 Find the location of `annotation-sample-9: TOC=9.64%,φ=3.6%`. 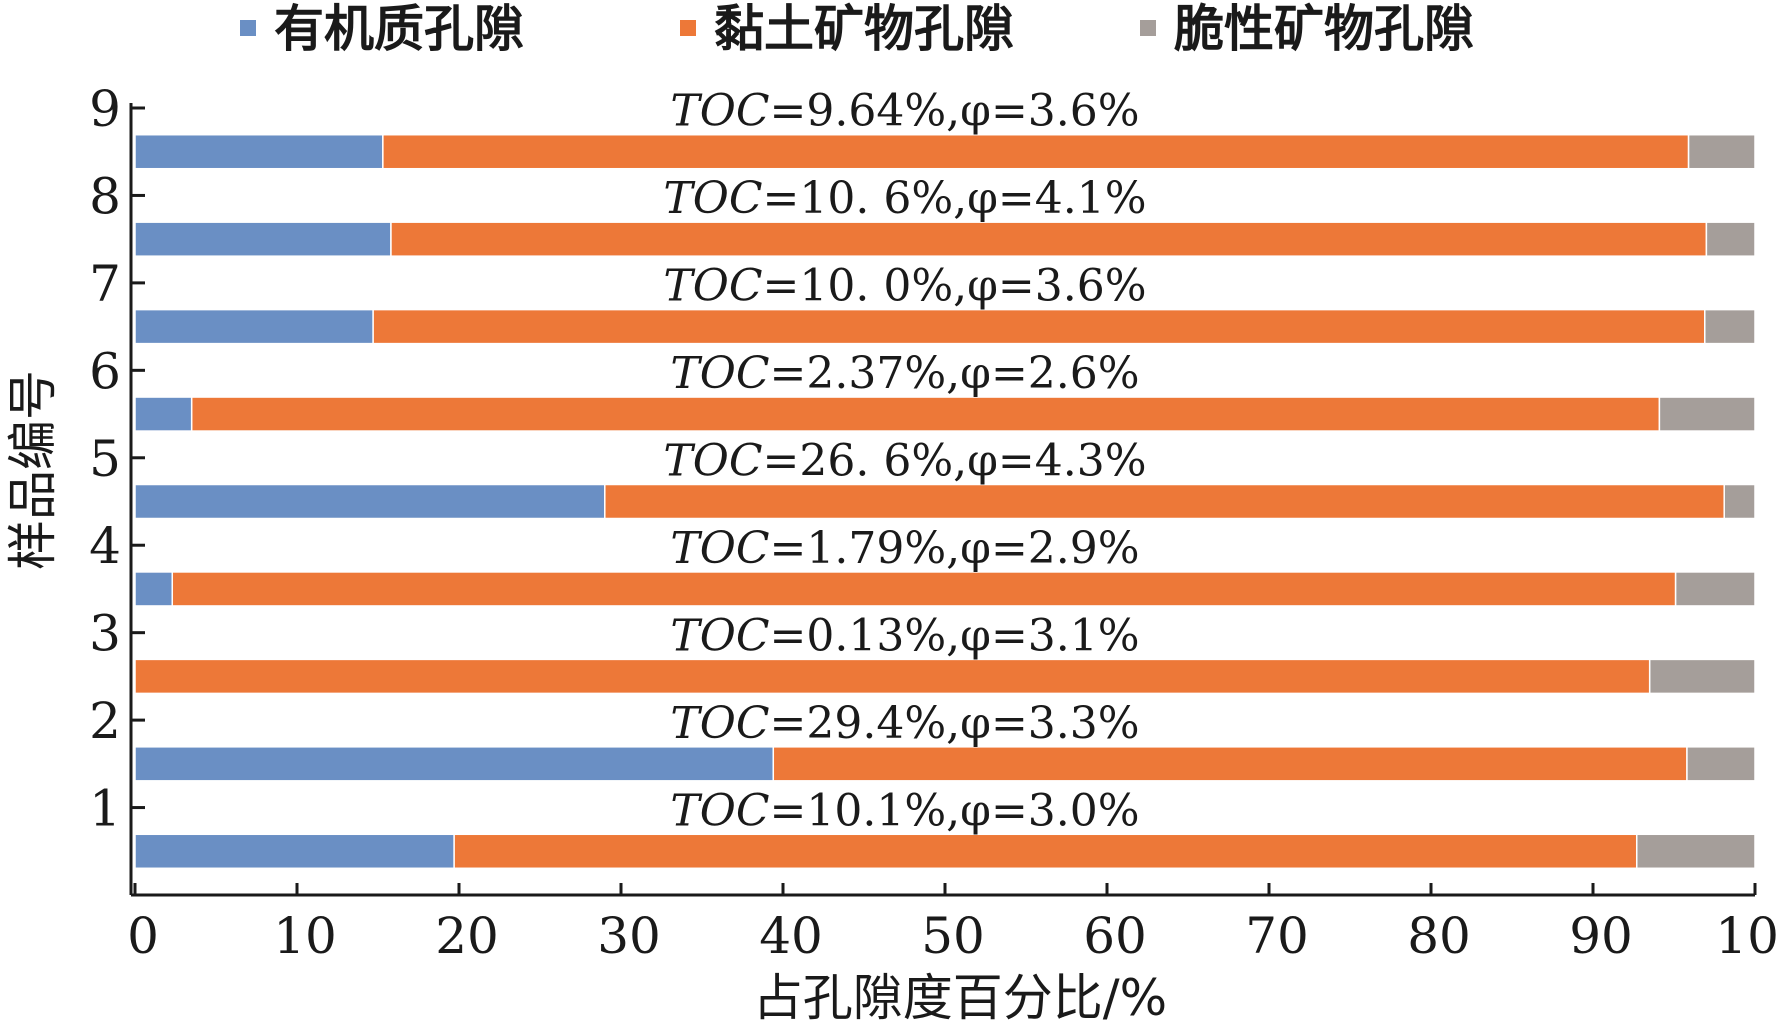

annotation-sample-9: TOC=9.64%,φ=3.6% is located at coordinates (904, 111).